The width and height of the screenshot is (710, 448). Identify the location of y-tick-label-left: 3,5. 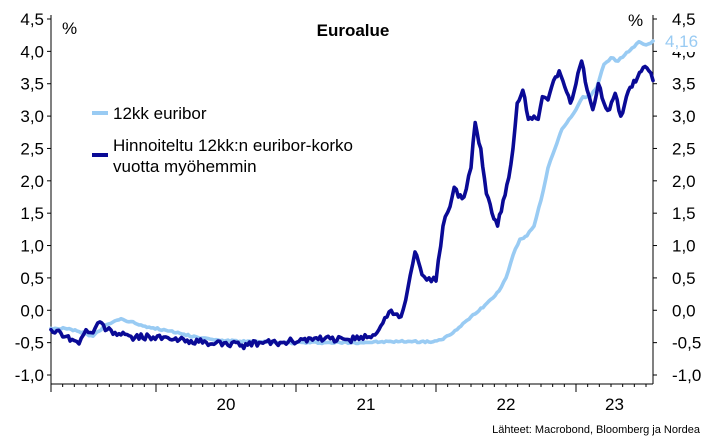
(32, 84).